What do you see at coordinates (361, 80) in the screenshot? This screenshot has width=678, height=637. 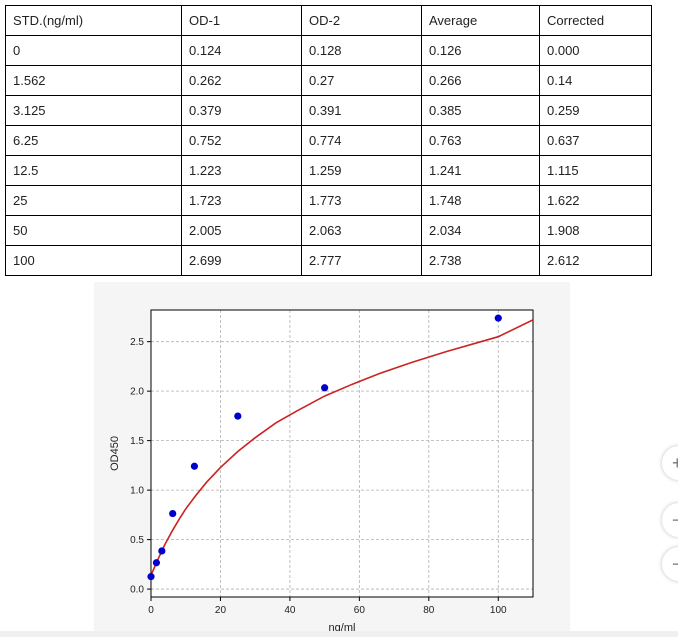 I see `table-cell: 0.27` at bounding box center [361, 80].